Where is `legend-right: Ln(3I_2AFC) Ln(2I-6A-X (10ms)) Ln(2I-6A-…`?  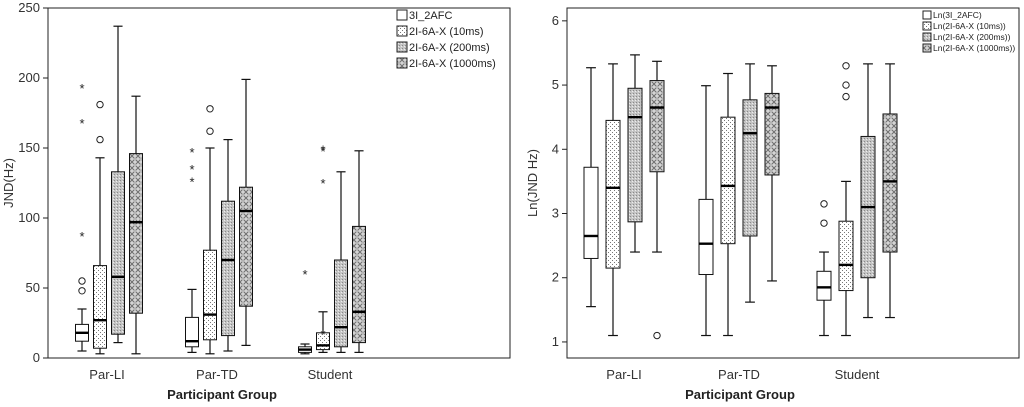 legend-right: Ln(3I_2AFC) Ln(2I-6A-X (10ms)) Ln(2I-6A-… is located at coordinates (968, 31).